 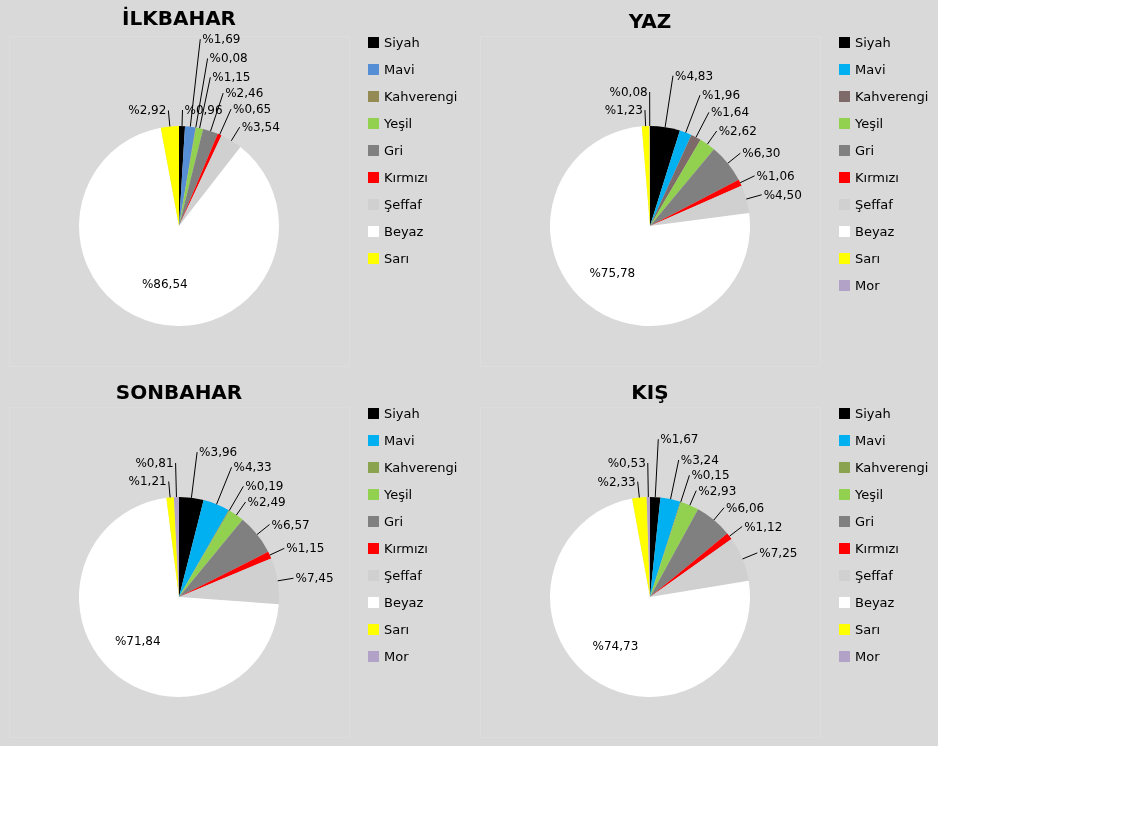 I want to click on data-label: %1,21, so click(x=147, y=481).